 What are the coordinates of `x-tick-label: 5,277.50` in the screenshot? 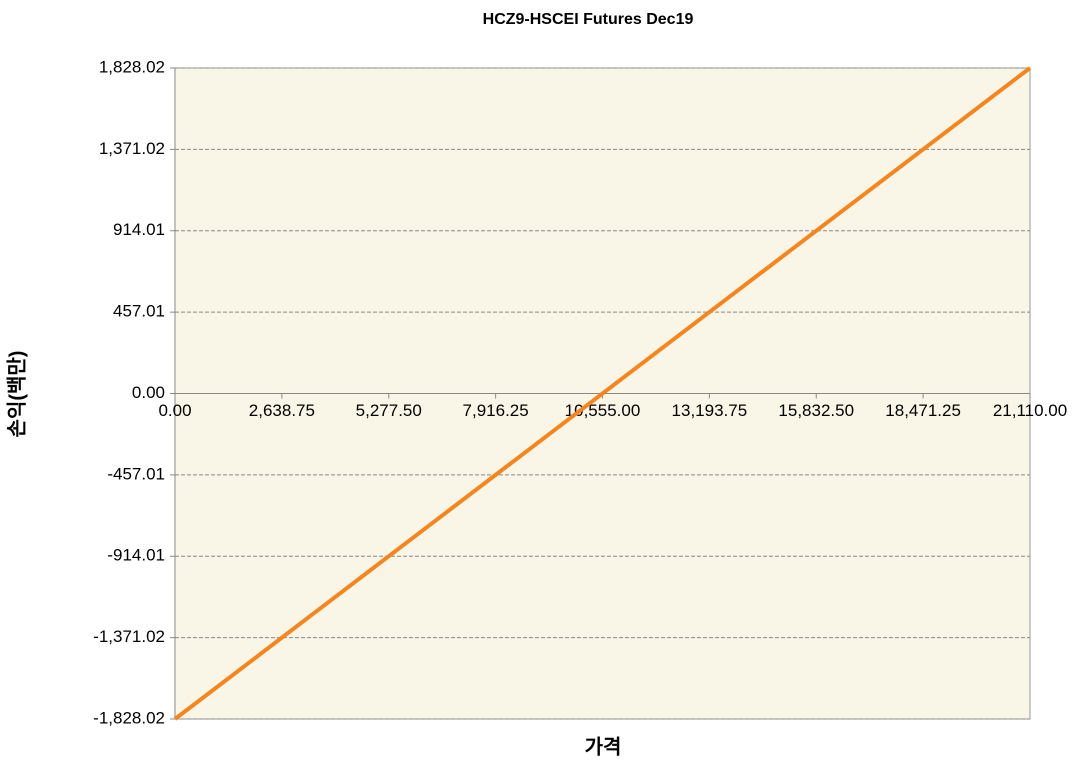 It's located at (389, 410).